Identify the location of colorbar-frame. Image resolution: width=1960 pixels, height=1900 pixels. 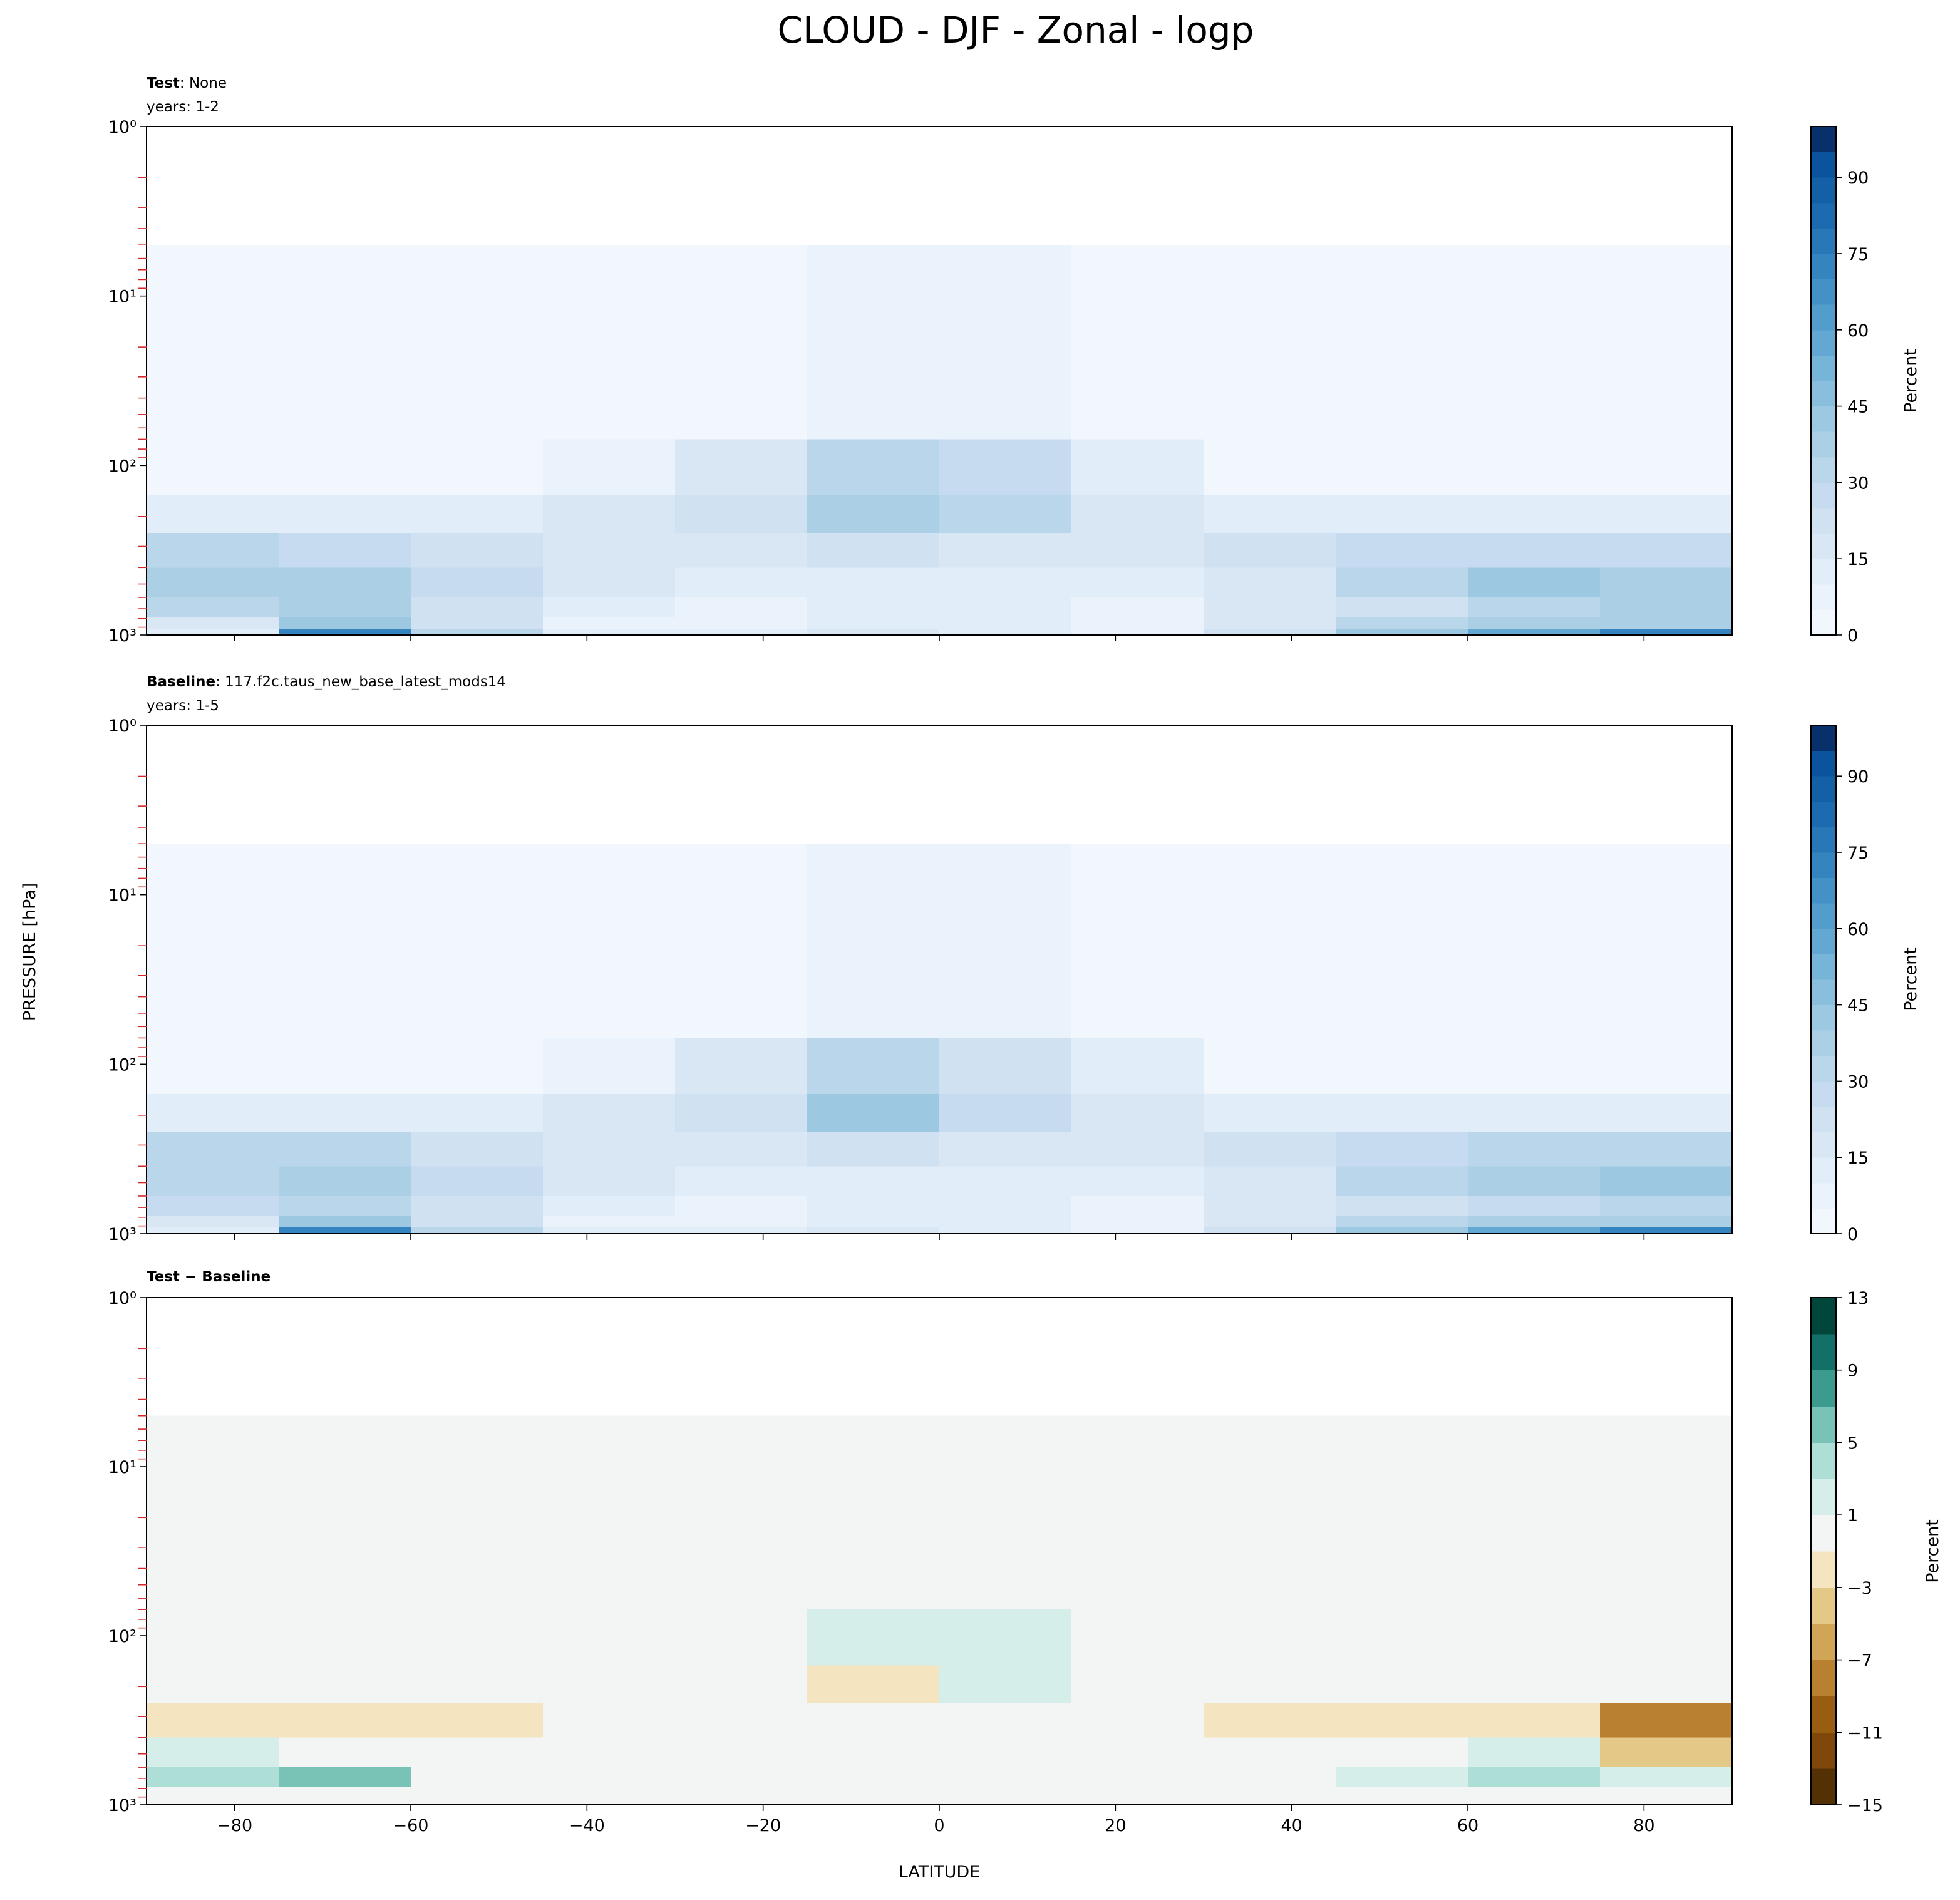
(1823, 1551).